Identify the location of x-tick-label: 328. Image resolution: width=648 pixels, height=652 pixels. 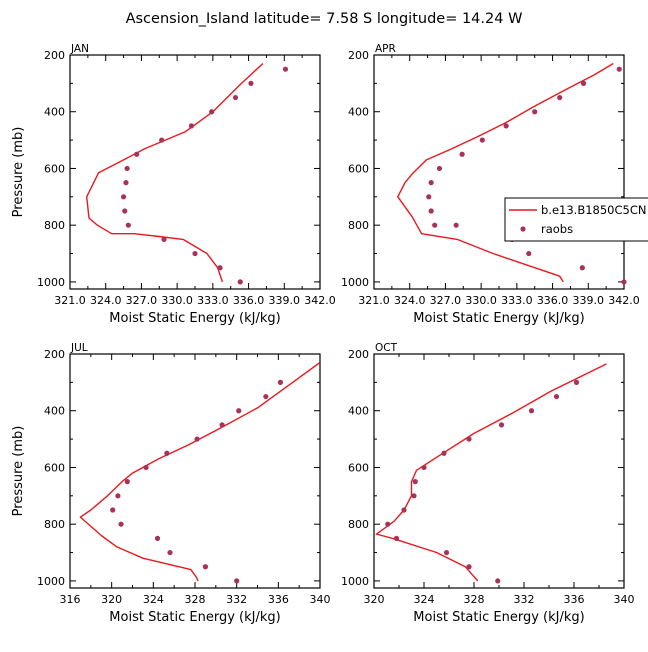
(195, 599).